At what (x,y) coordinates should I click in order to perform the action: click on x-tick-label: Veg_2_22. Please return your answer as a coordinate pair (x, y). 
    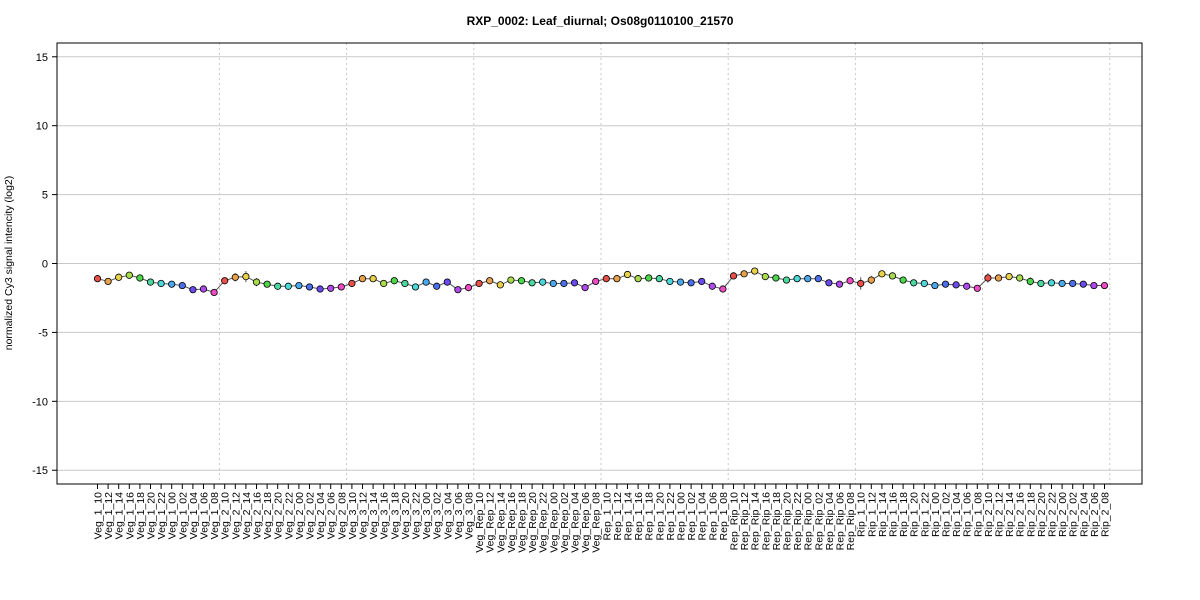
    Looking at the image, I should click on (289, 515).